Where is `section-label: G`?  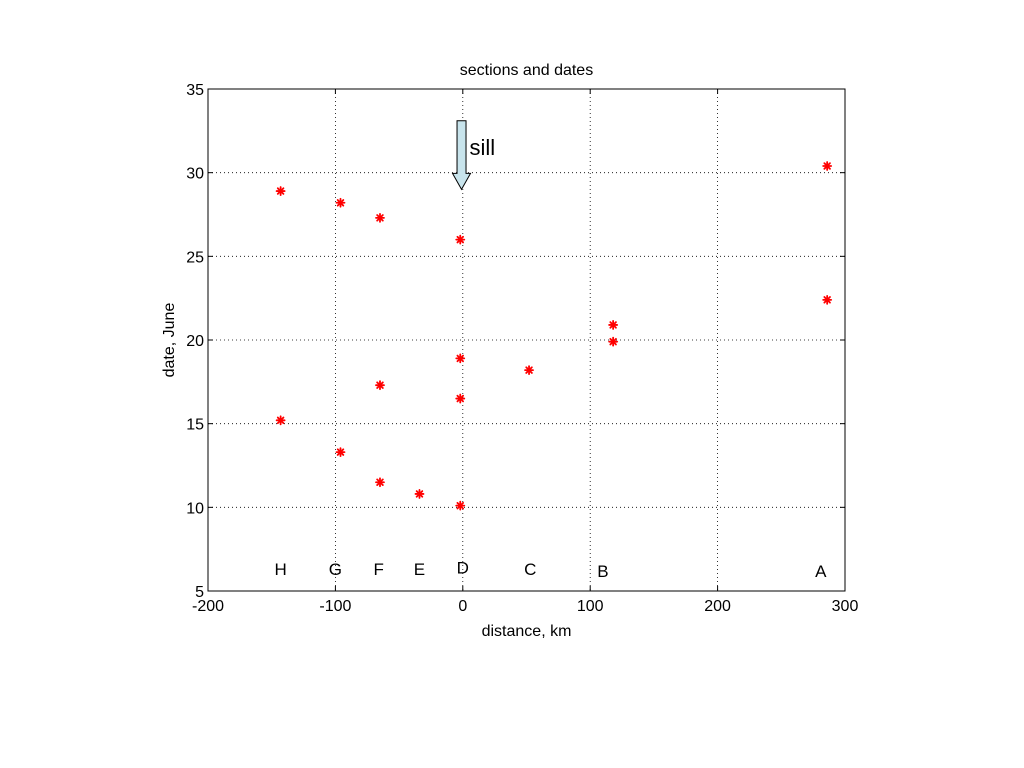
section-label: G is located at coordinates (335, 569).